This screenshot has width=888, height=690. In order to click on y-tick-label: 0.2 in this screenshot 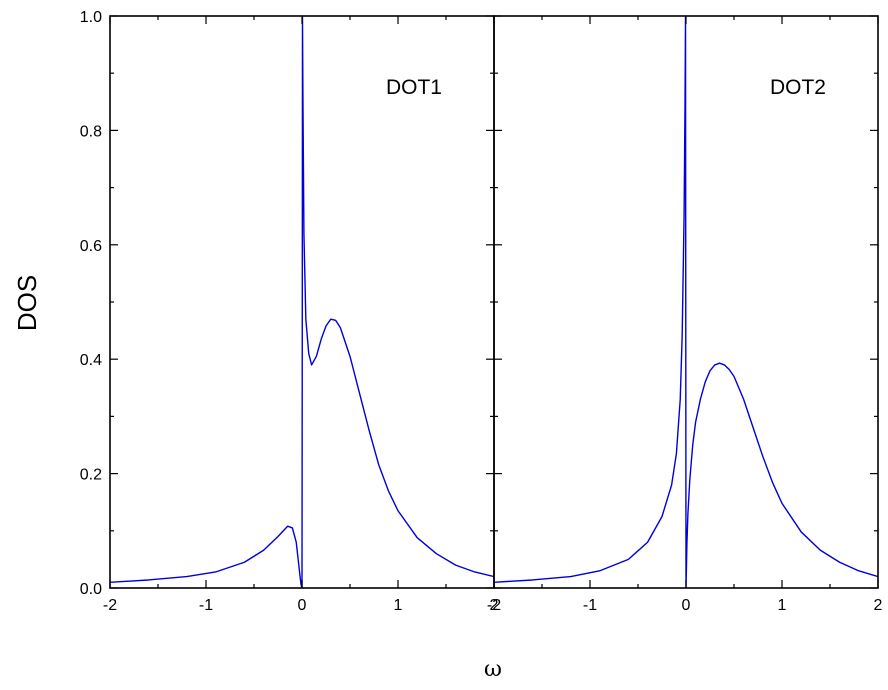, I will do `click(91, 475)`.